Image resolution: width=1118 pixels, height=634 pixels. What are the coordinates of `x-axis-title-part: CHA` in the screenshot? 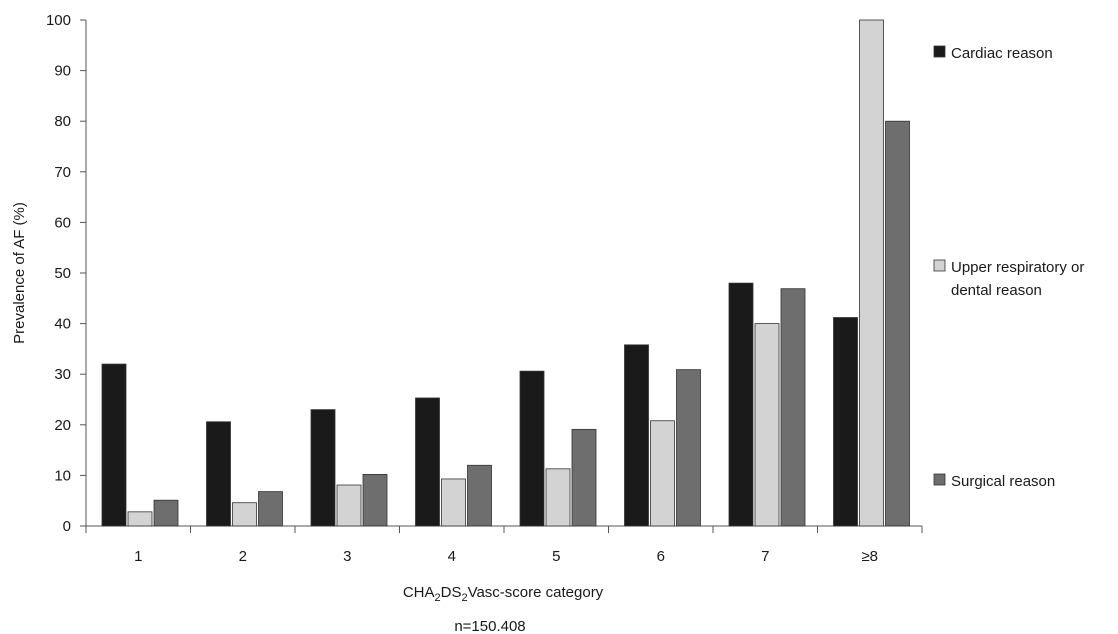 It's located at (419, 592).